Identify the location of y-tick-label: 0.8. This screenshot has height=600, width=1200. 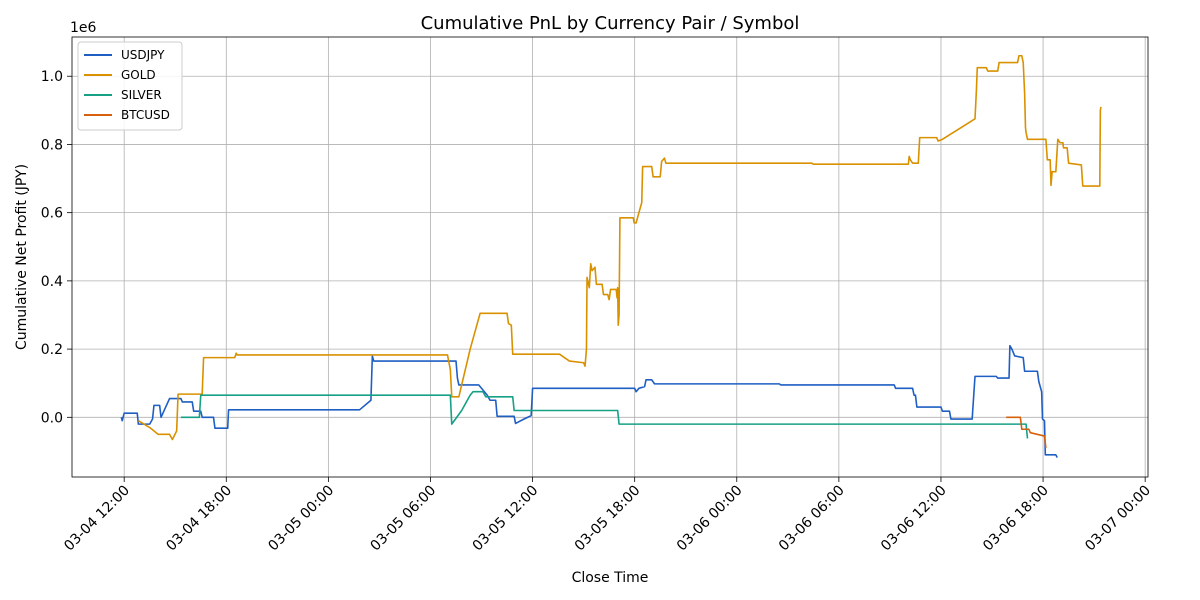
(52, 145).